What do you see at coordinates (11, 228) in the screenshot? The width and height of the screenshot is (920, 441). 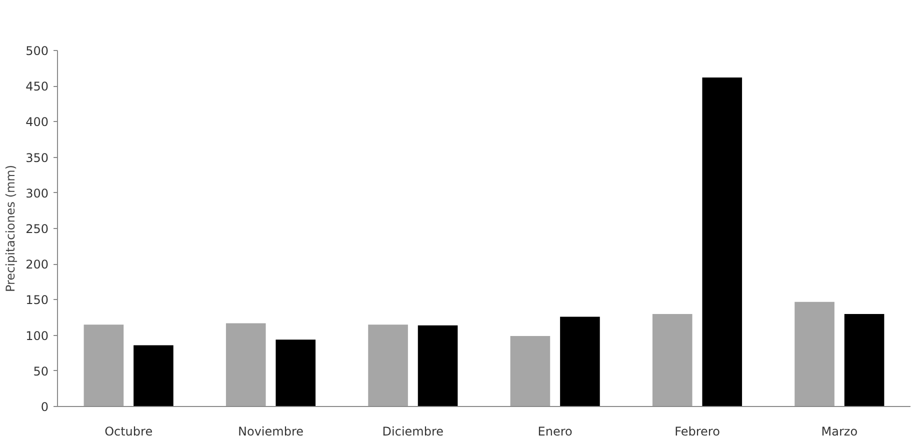 I see `y-axis-title: Precipitaciones (mm)` at bounding box center [11, 228].